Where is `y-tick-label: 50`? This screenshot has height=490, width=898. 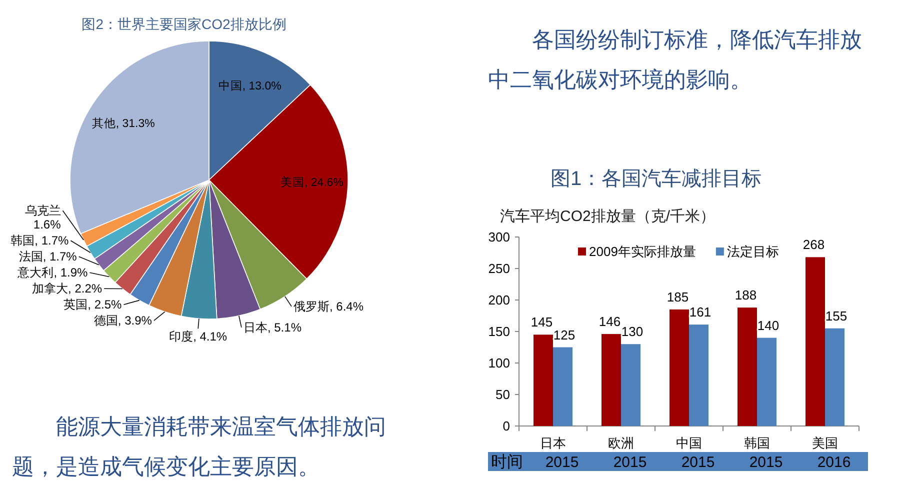 y-tick-label: 50 is located at coordinates (503, 394).